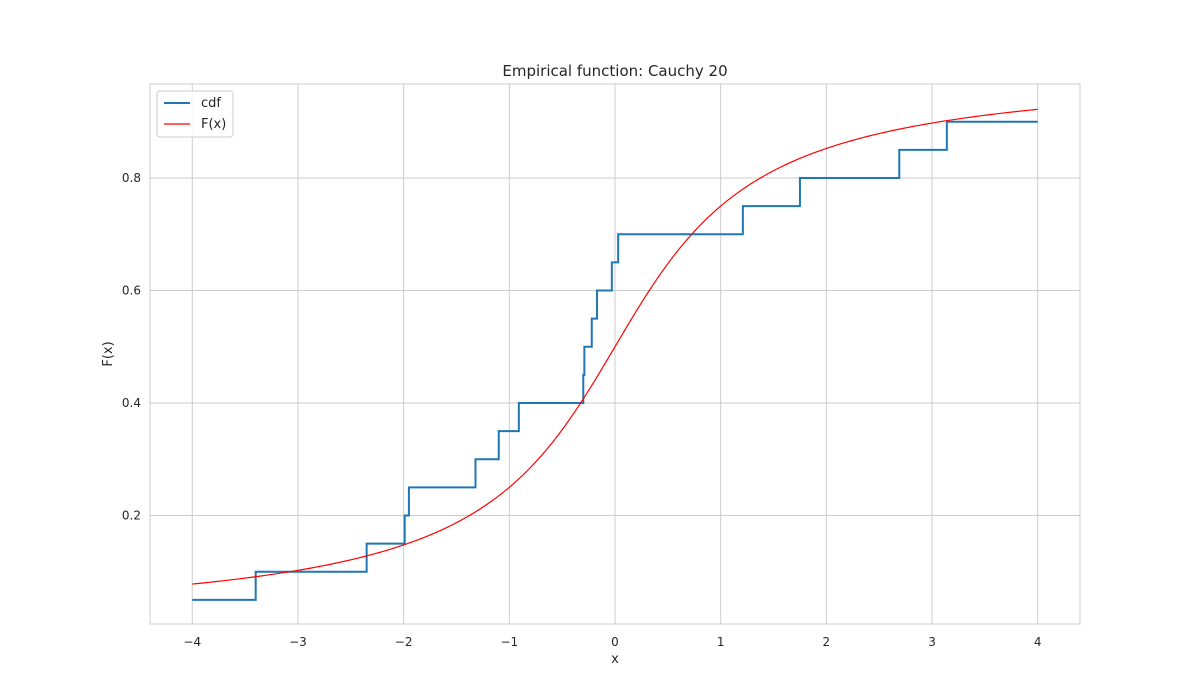 This screenshot has width=1200, height=700. Describe the element at coordinates (192, 642) in the screenshot. I see `x-tick-label: −4` at that location.